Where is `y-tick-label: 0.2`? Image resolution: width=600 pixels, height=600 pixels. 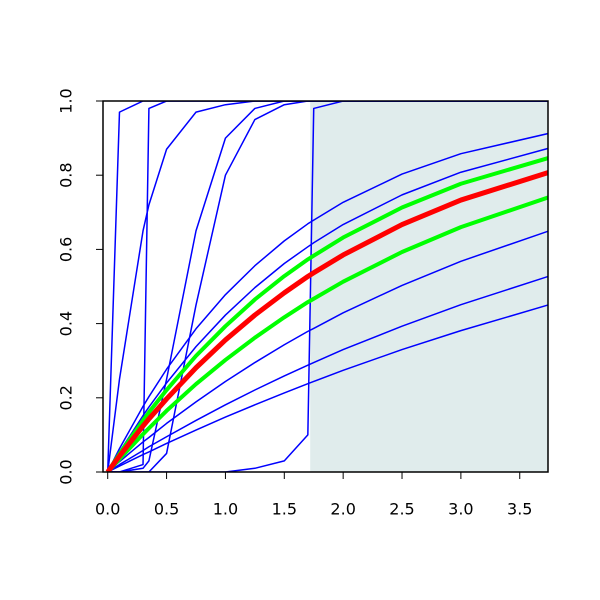 y-tick-label: 0.2 is located at coordinates (66, 397).